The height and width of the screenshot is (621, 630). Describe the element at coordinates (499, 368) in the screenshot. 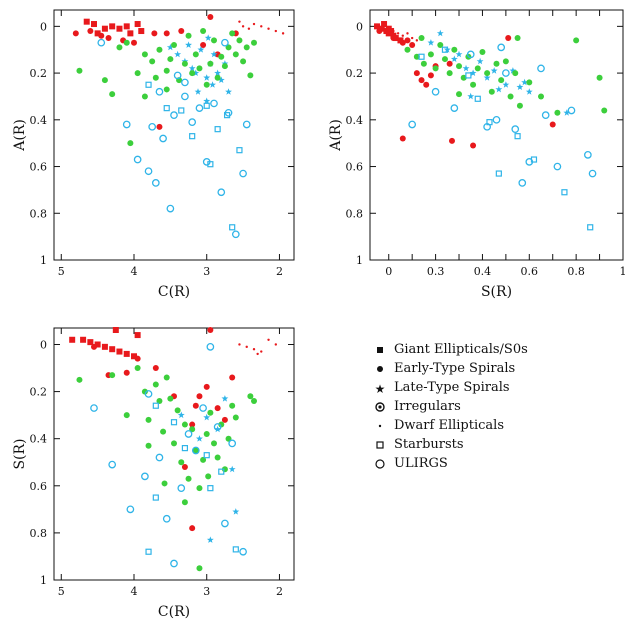

I see `legend-item-early-type-spirals: Early-Type Spirals` at that location.